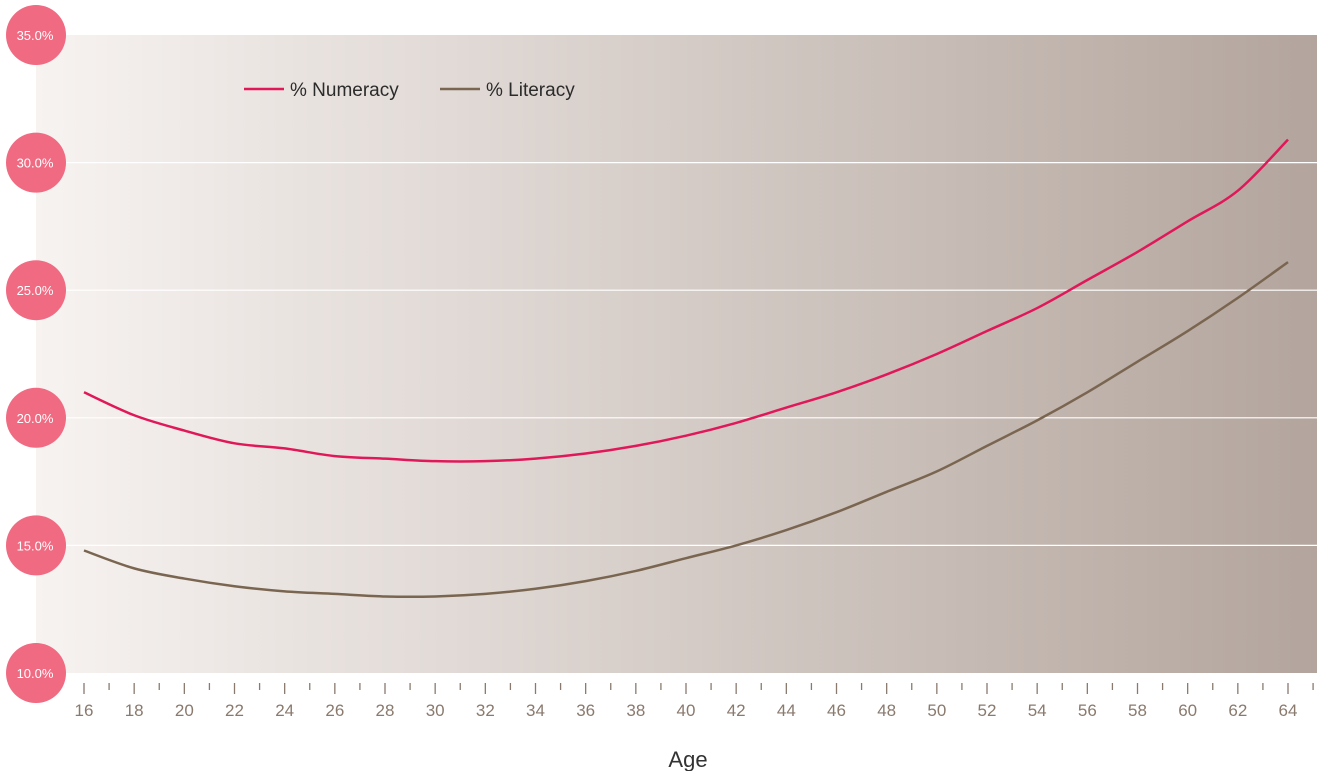 Image resolution: width=1317 pixels, height=771 pixels. I want to click on x-tick-label: 46, so click(836, 710).